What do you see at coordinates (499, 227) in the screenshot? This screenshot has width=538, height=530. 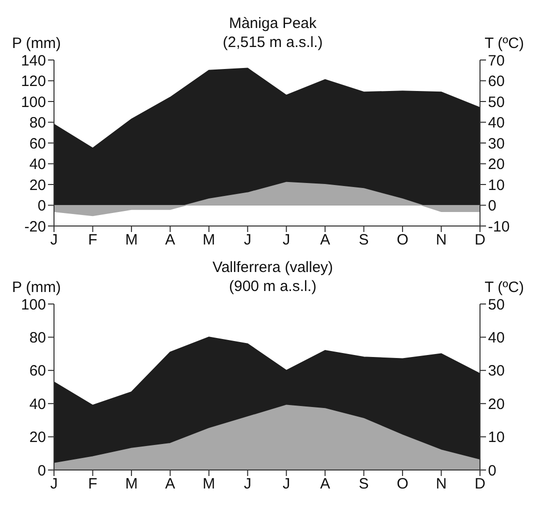 I see `y2-tick-label: -10` at bounding box center [499, 227].